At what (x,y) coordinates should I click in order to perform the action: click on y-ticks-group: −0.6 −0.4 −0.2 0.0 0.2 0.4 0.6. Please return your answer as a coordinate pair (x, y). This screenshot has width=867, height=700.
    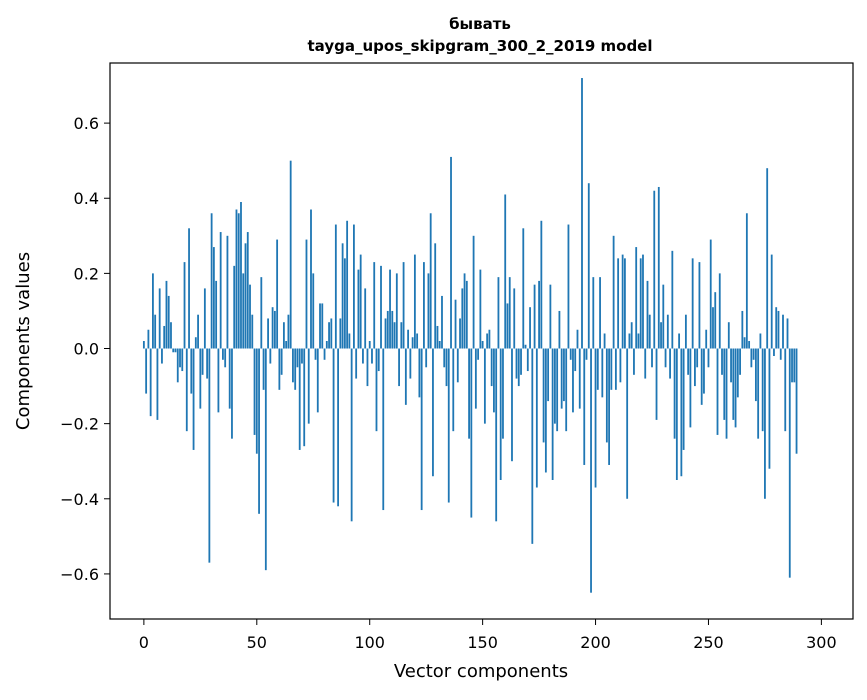
    Looking at the image, I should click on (85, 349).